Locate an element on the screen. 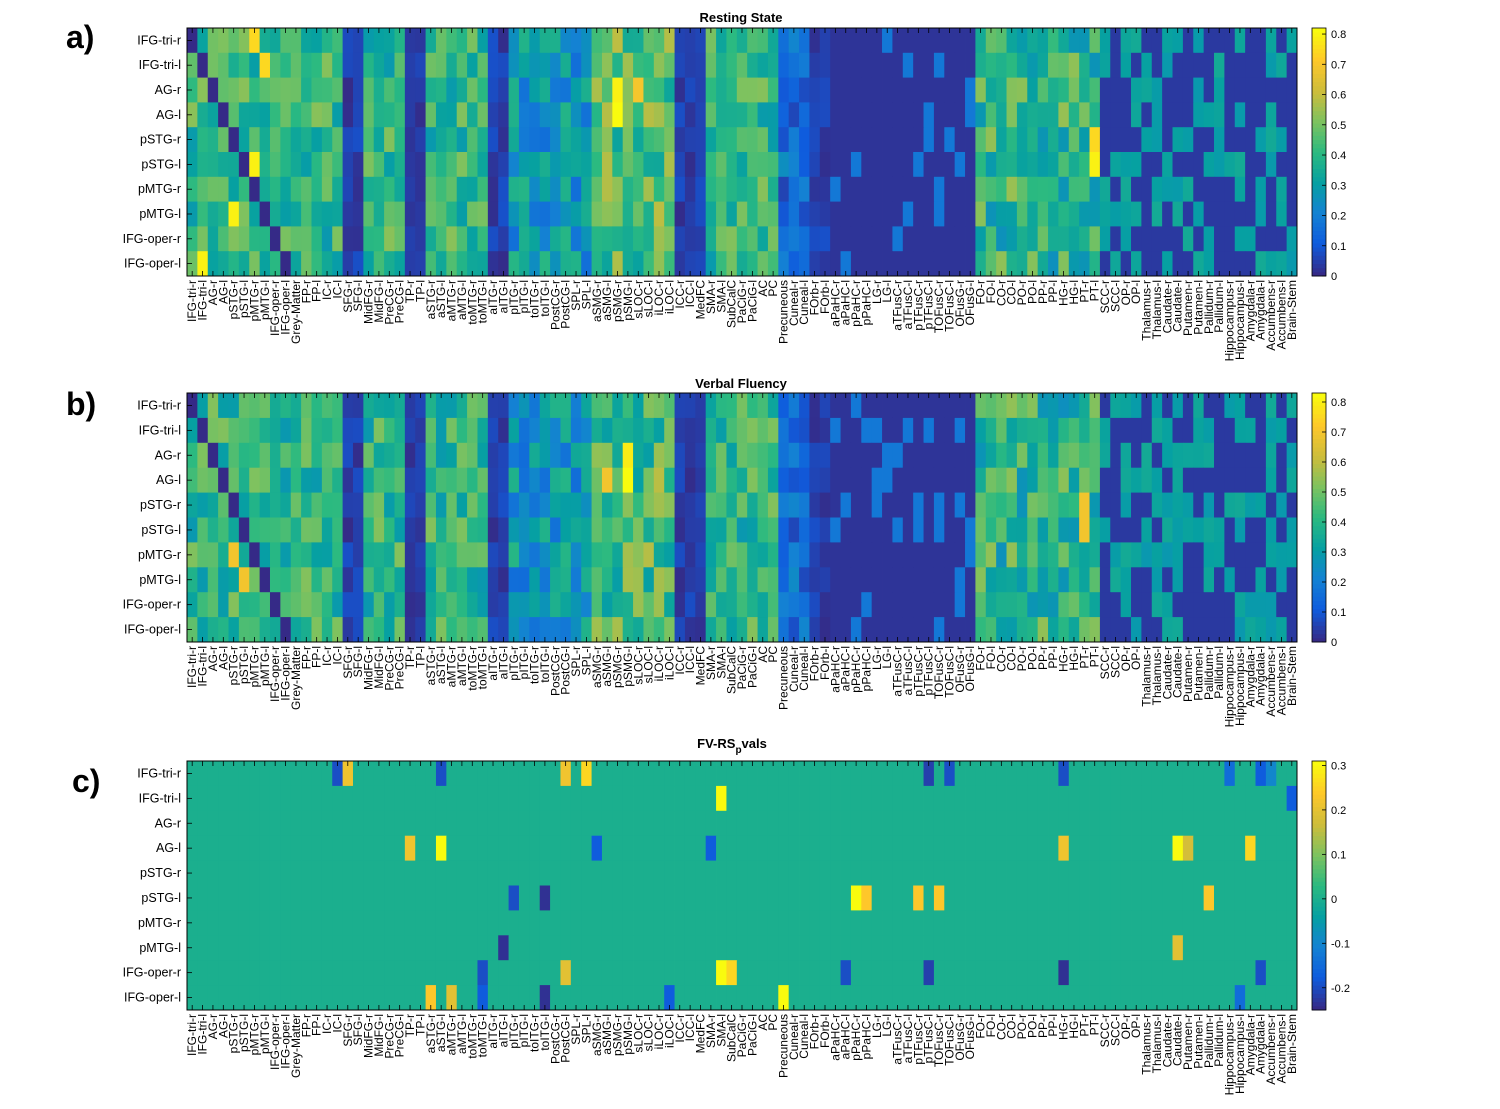  row-label: IFG-tri-r is located at coordinates (159, 40).